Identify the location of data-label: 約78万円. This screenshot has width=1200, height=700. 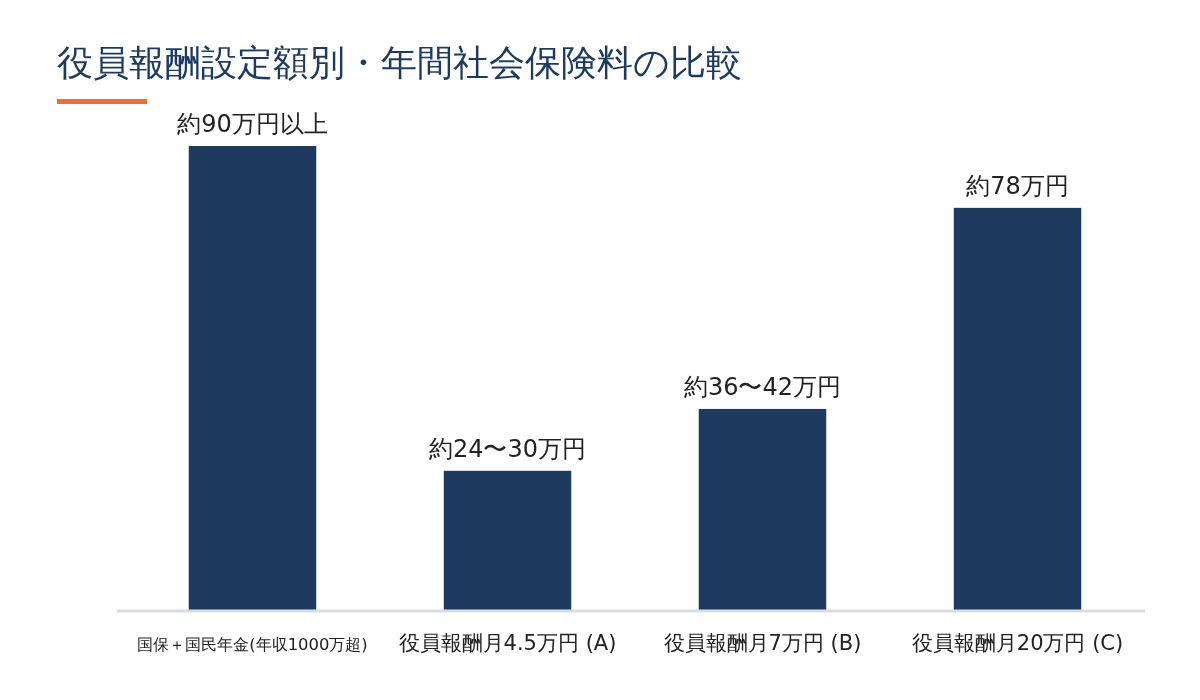
(1017, 185).